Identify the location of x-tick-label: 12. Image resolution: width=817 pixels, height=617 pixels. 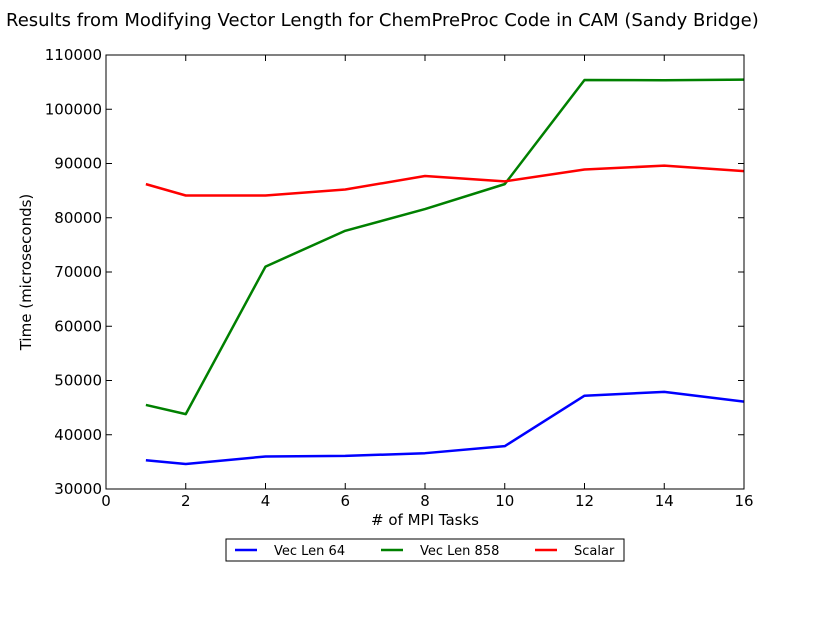
(584, 501).